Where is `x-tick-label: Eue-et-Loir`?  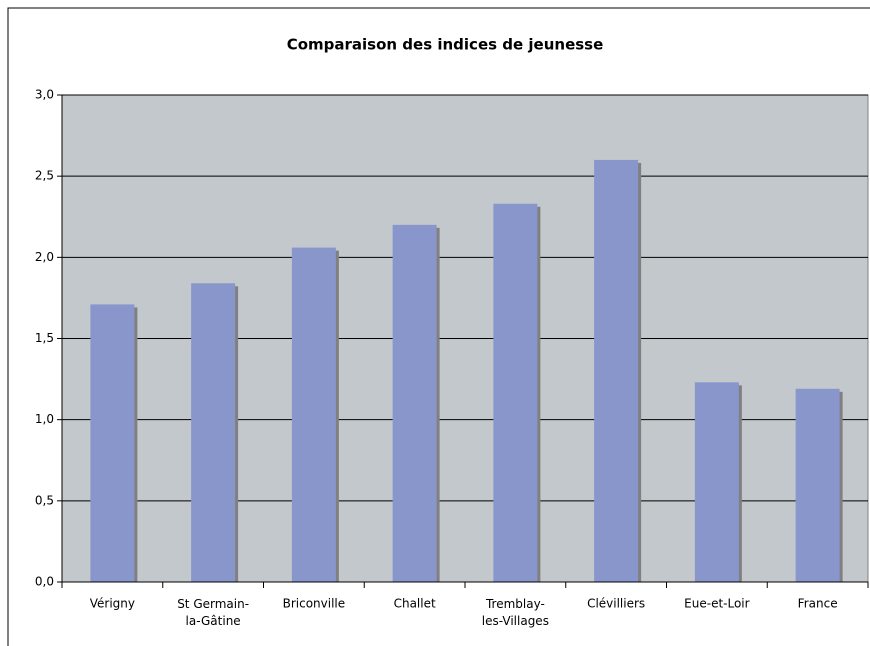 x-tick-label: Eue-et-Loir is located at coordinates (716, 604).